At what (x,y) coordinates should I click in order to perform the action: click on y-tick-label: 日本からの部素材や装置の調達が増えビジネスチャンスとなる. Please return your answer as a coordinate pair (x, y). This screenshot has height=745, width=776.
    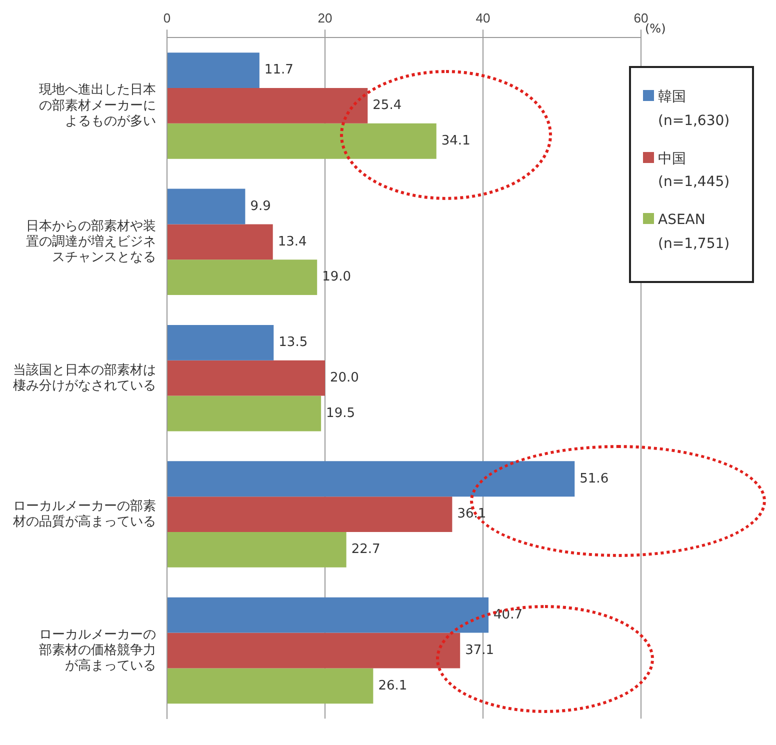
    Looking at the image, I should click on (91, 241).